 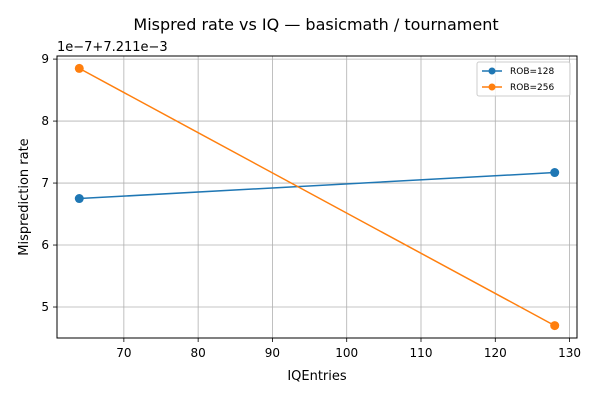 I want to click on x-tick-label: 110, so click(x=421, y=353).